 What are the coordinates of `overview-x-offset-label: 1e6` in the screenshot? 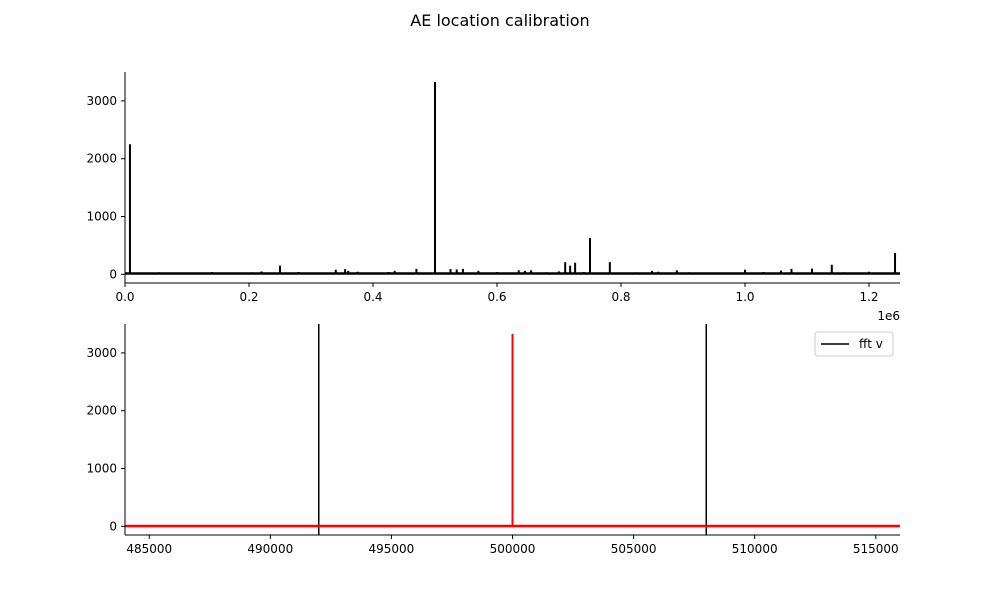 It's located at (888, 316).